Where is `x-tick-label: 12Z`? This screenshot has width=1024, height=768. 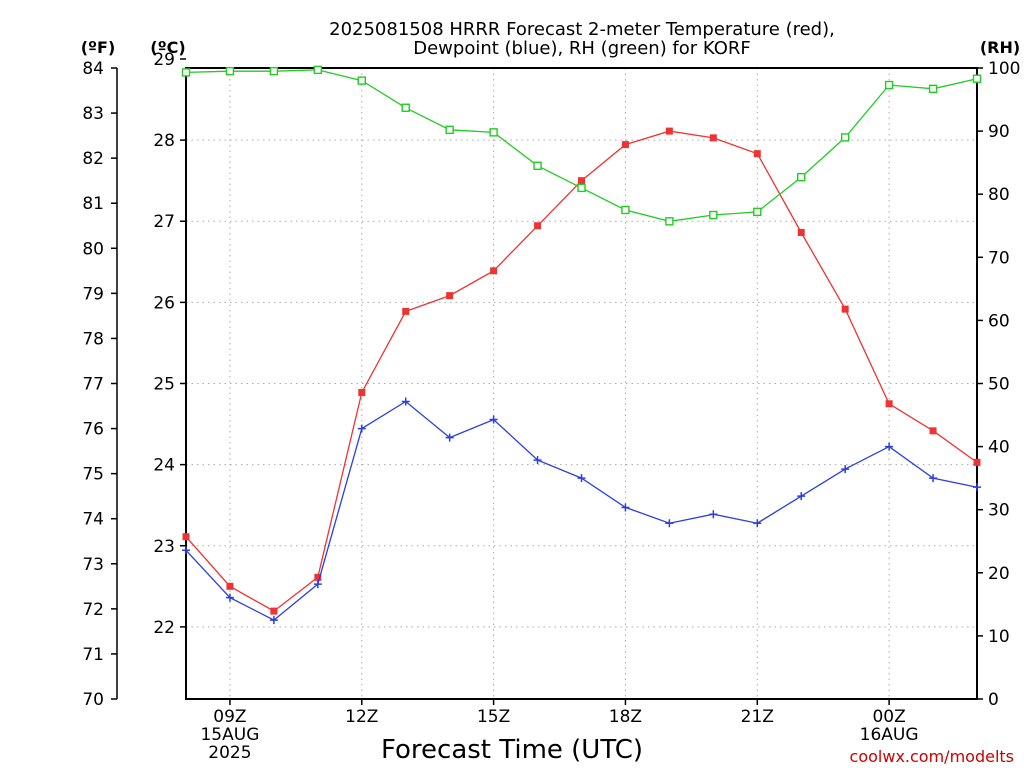 x-tick-label: 12Z is located at coordinates (361, 717).